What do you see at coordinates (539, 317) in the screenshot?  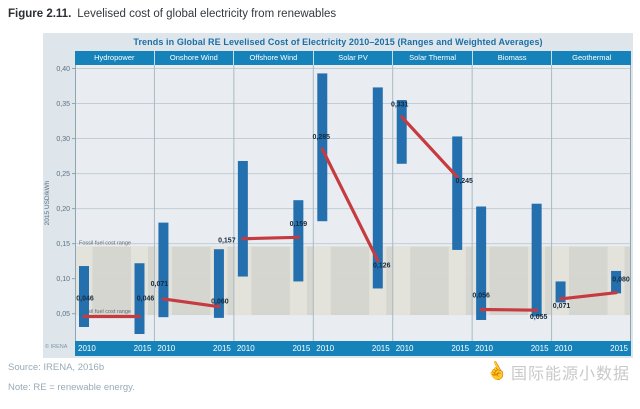 I see `avg-label-2015: 0,055` at bounding box center [539, 317].